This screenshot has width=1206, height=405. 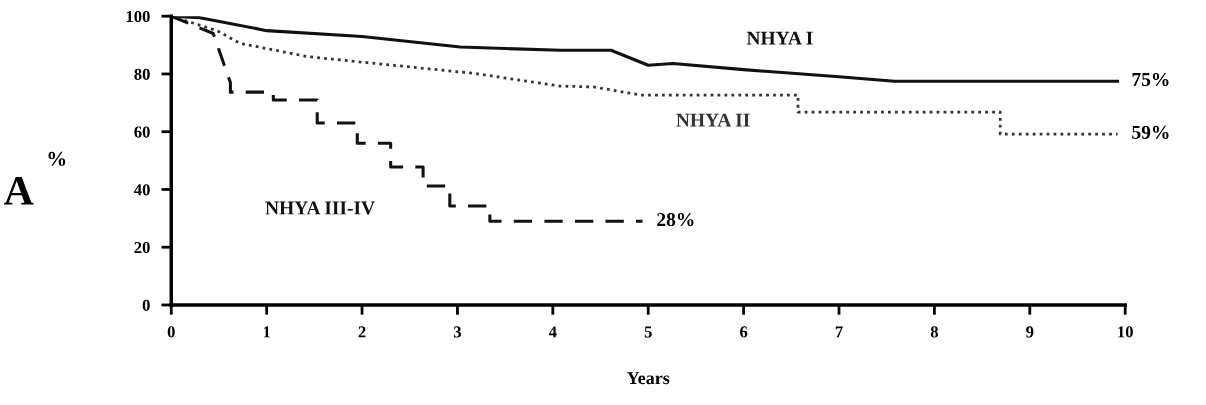 What do you see at coordinates (362, 332) in the screenshot?
I see `x-tick-label: 2` at bounding box center [362, 332].